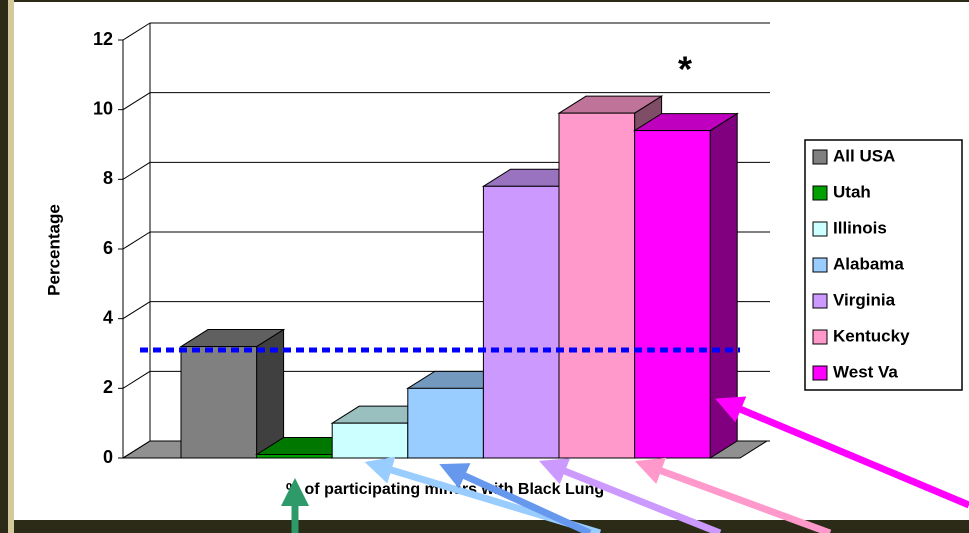 This screenshot has height=533, width=969. Describe the element at coordinates (53, 250) in the screenshot. I see `y-axis-title: Percentage` at that location.